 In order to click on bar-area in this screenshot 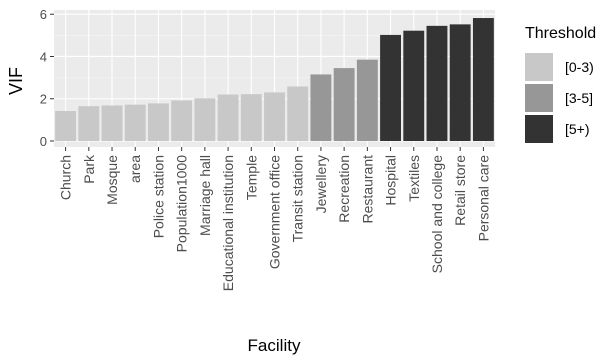, I will do `click(135, 122)`.